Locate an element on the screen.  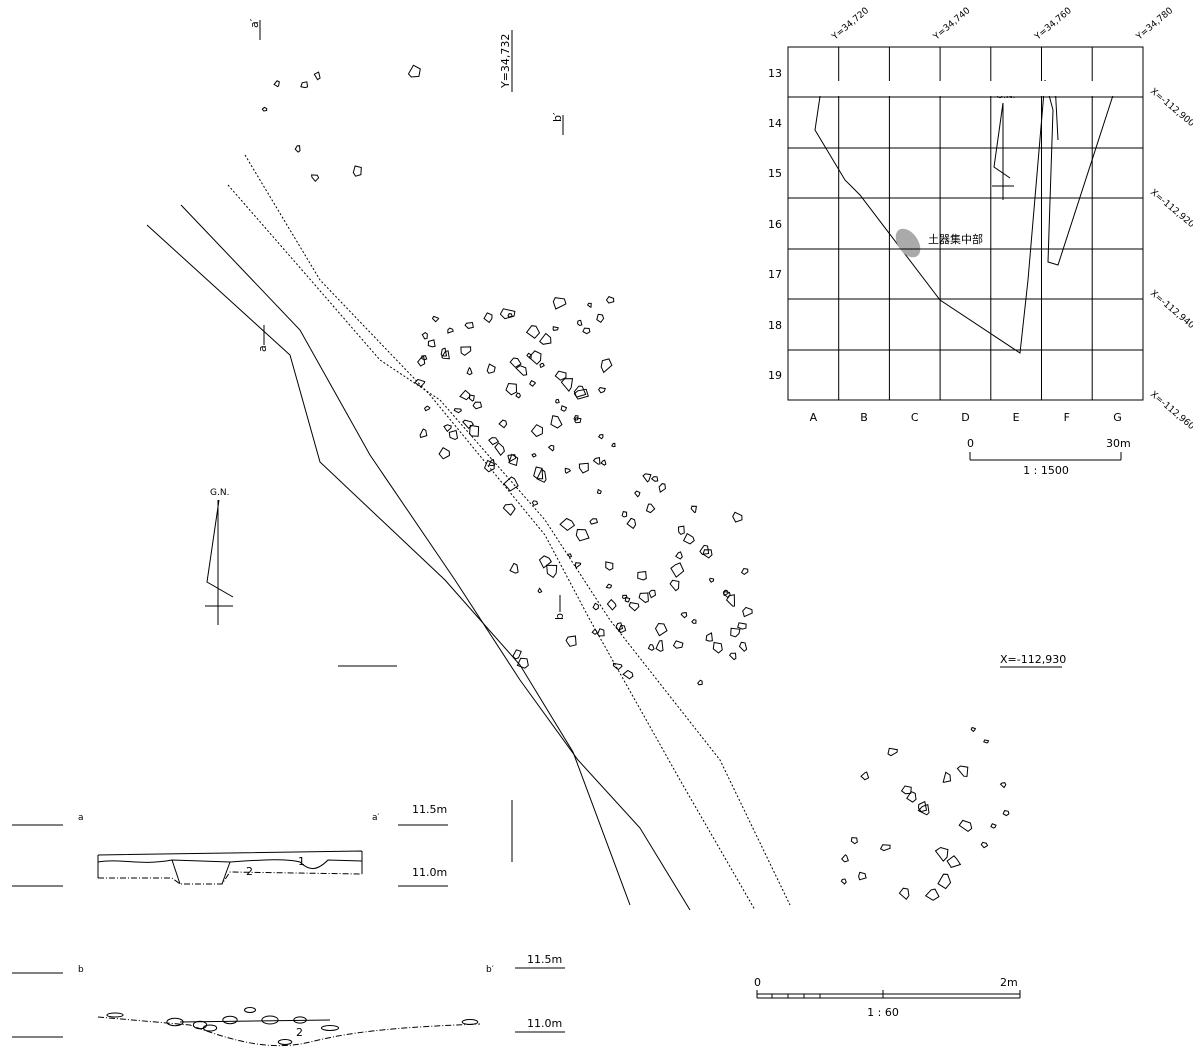
section-b: b b′ 11.5m 11.0m 2 is located at coordinates (288, 1000).